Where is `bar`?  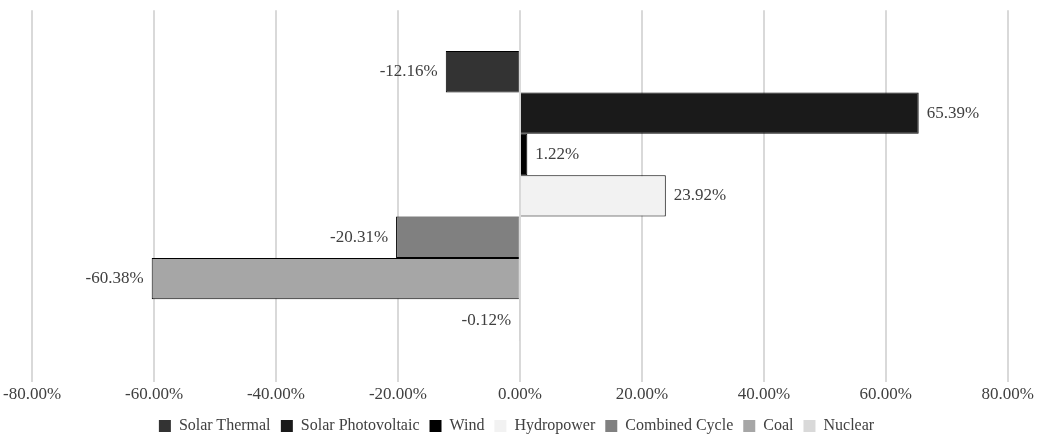
bar is located at coordinates (524, 154).